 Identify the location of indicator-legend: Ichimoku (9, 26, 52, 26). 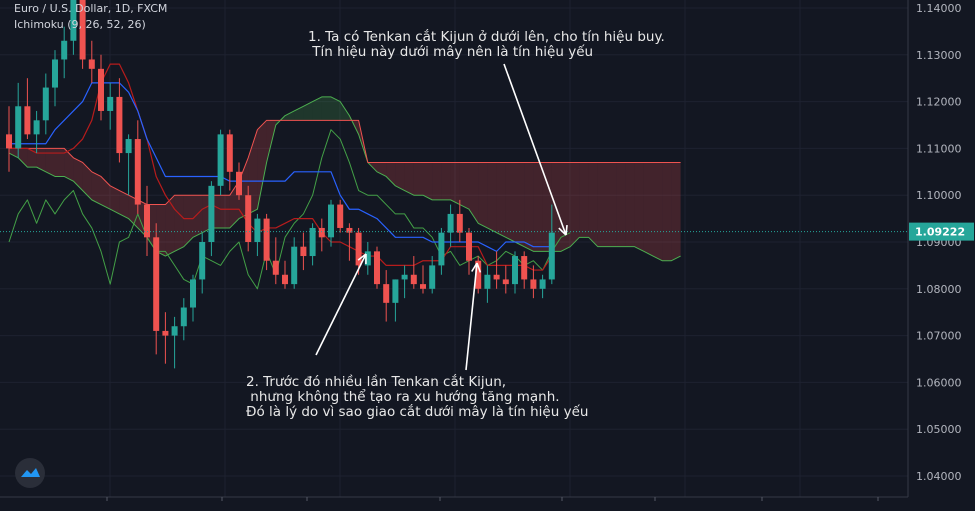
(80, 24).